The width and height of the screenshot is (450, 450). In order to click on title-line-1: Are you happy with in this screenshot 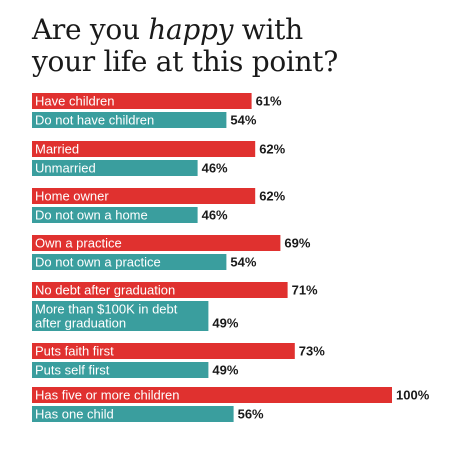, I will do `click(232, 30)`.